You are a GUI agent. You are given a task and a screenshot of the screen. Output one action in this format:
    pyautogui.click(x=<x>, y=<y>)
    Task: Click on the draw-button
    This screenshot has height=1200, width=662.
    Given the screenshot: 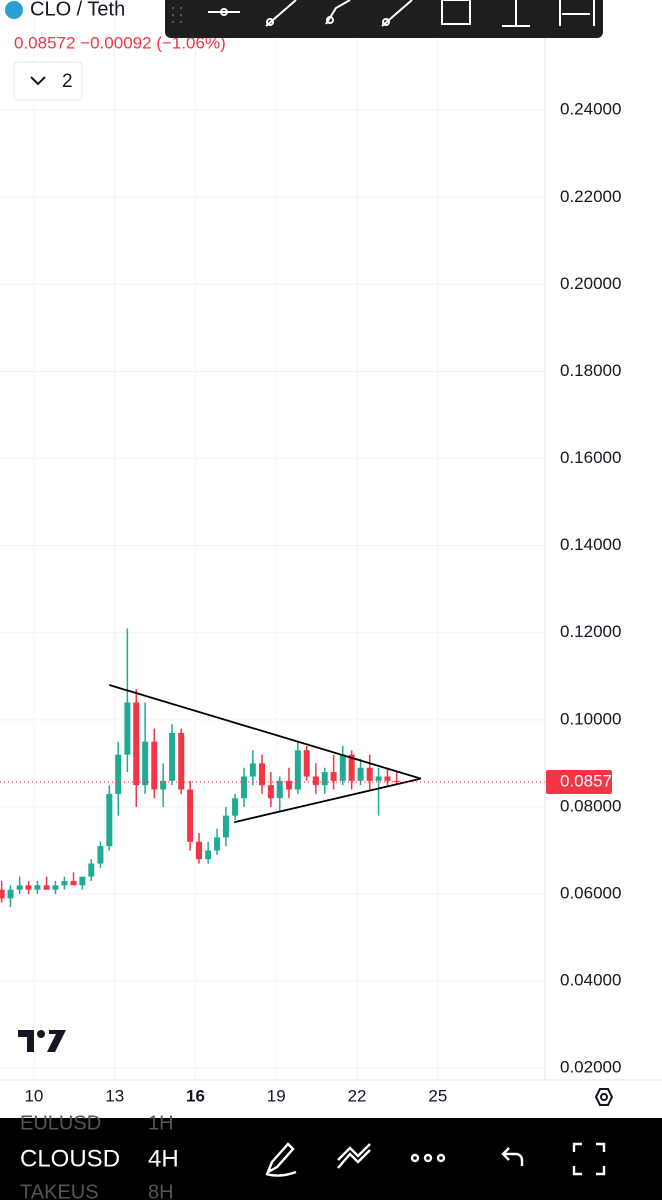 What is the action you would take?
    pyautogui.click(x=281, y=1159)
    